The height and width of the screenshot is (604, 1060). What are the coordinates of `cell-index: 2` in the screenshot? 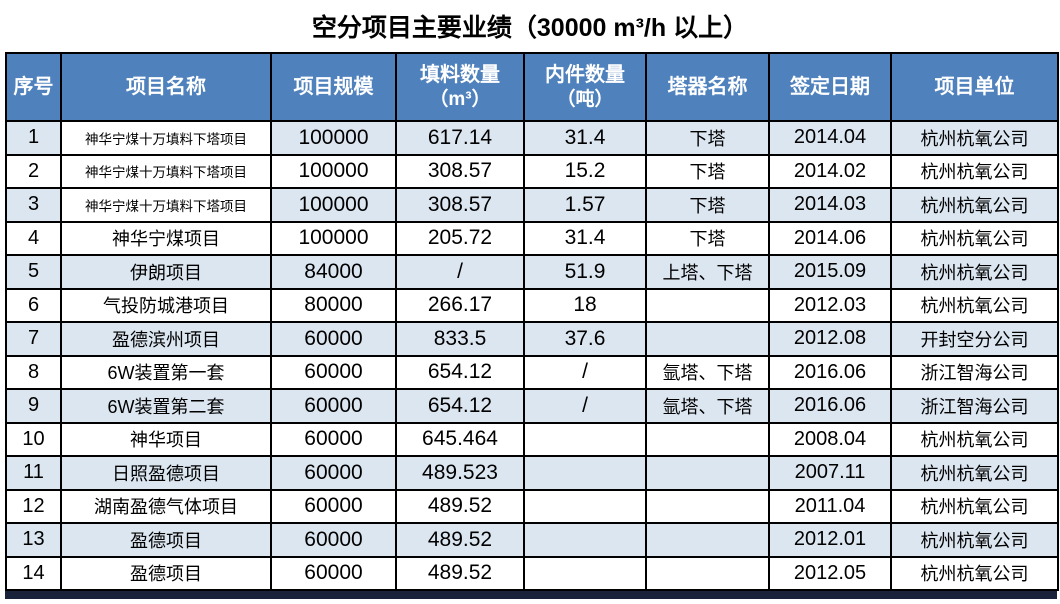 It's located at (33, 171).